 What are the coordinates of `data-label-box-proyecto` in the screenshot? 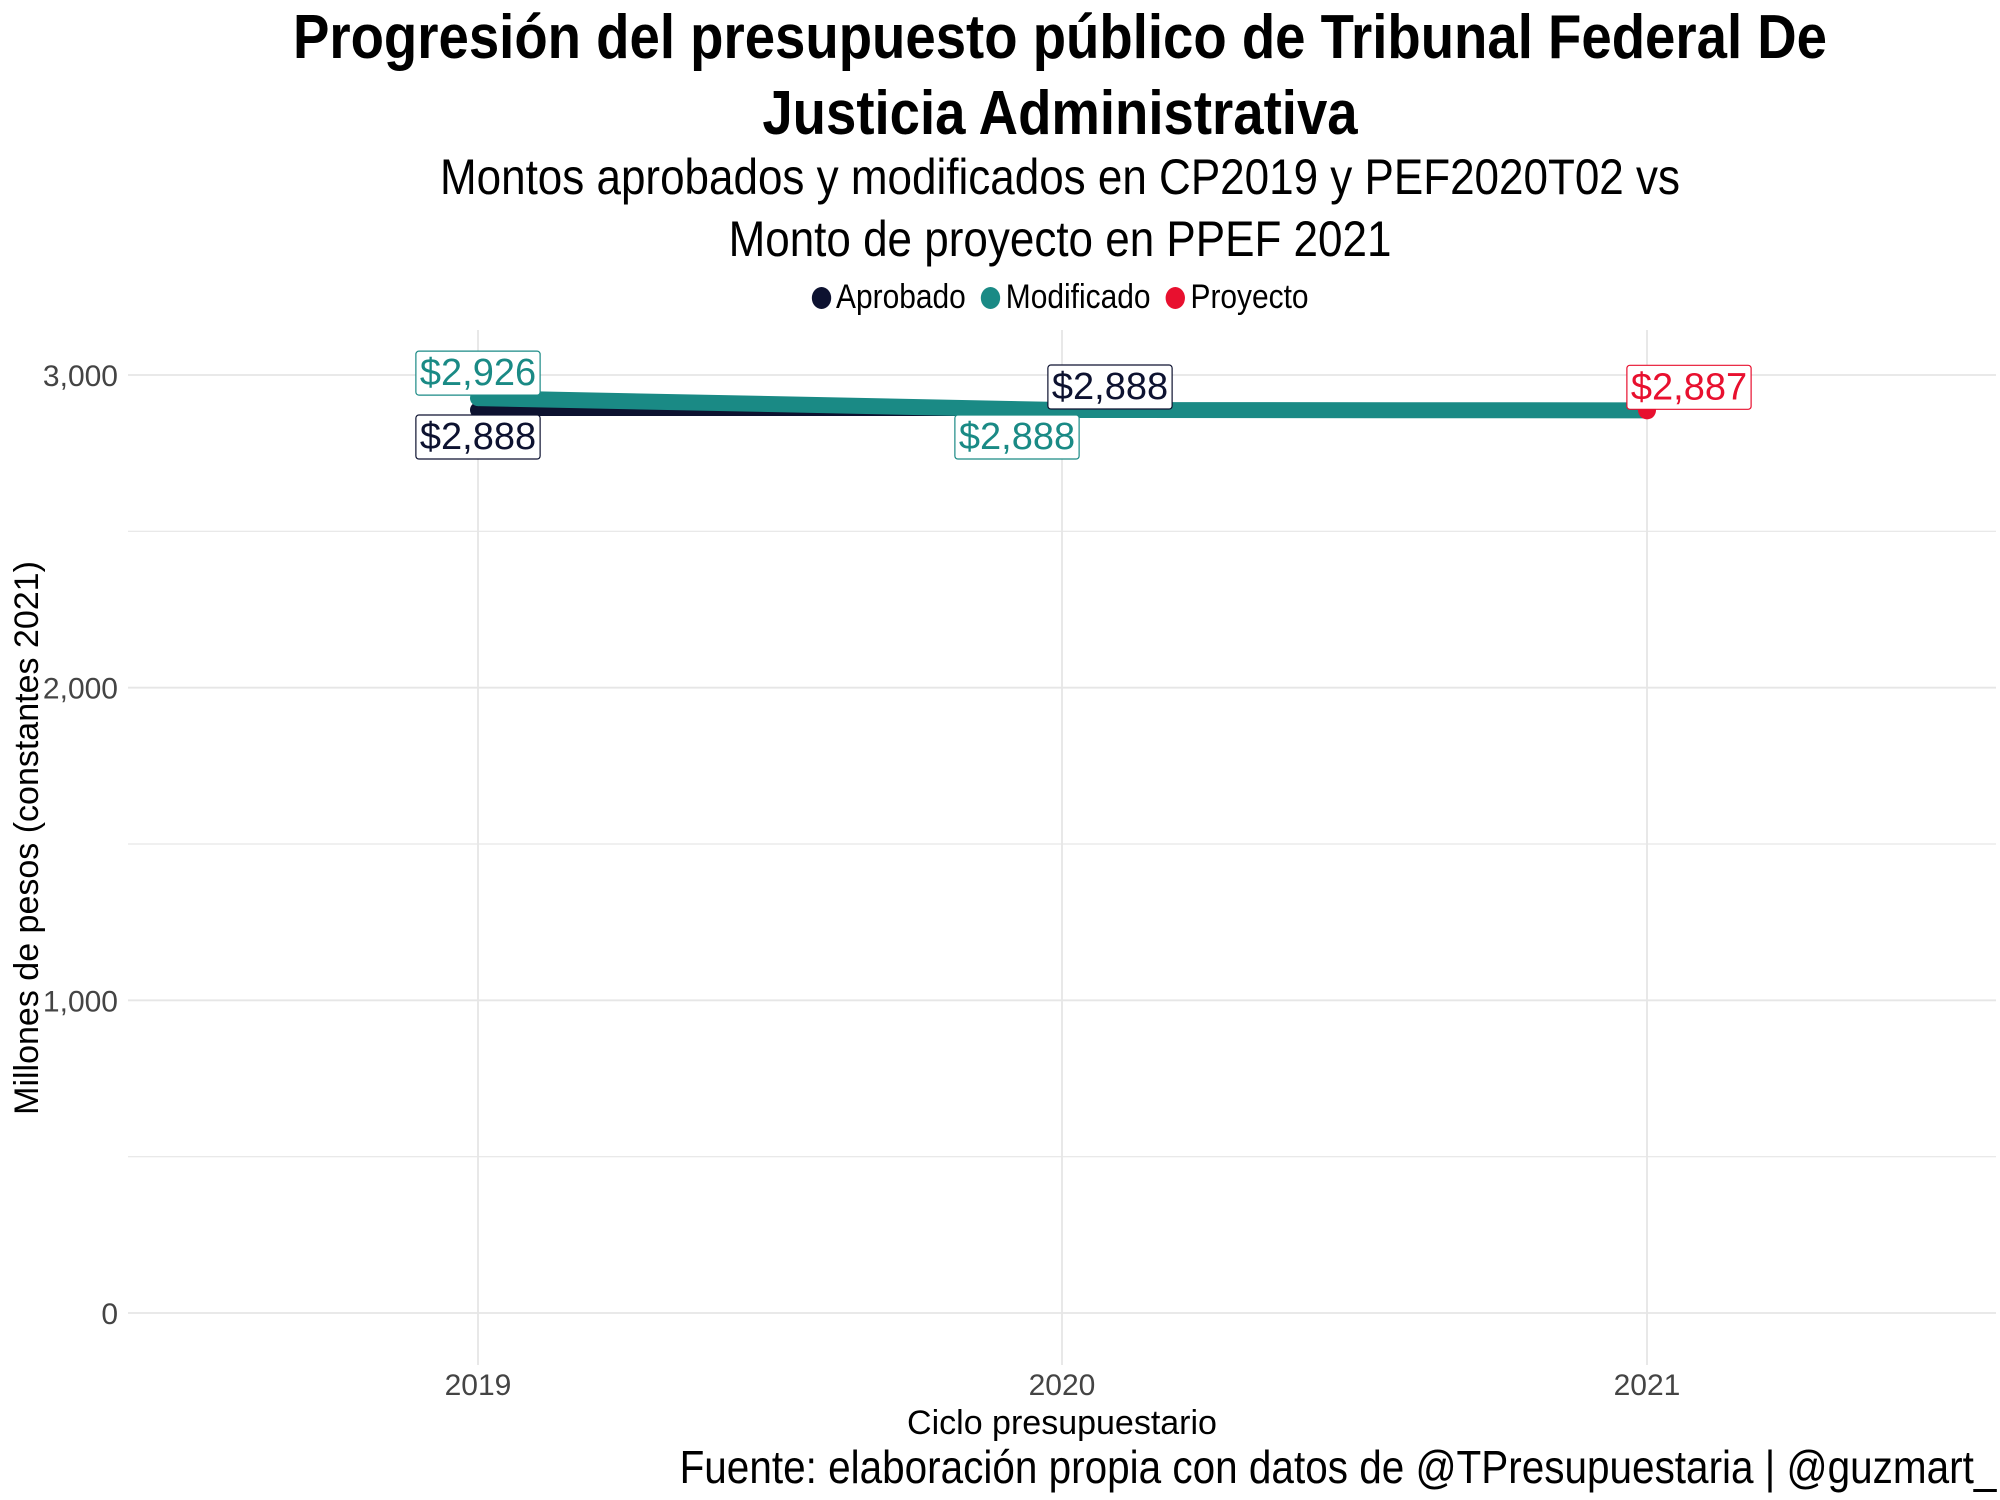 It's located at (1689, 387).